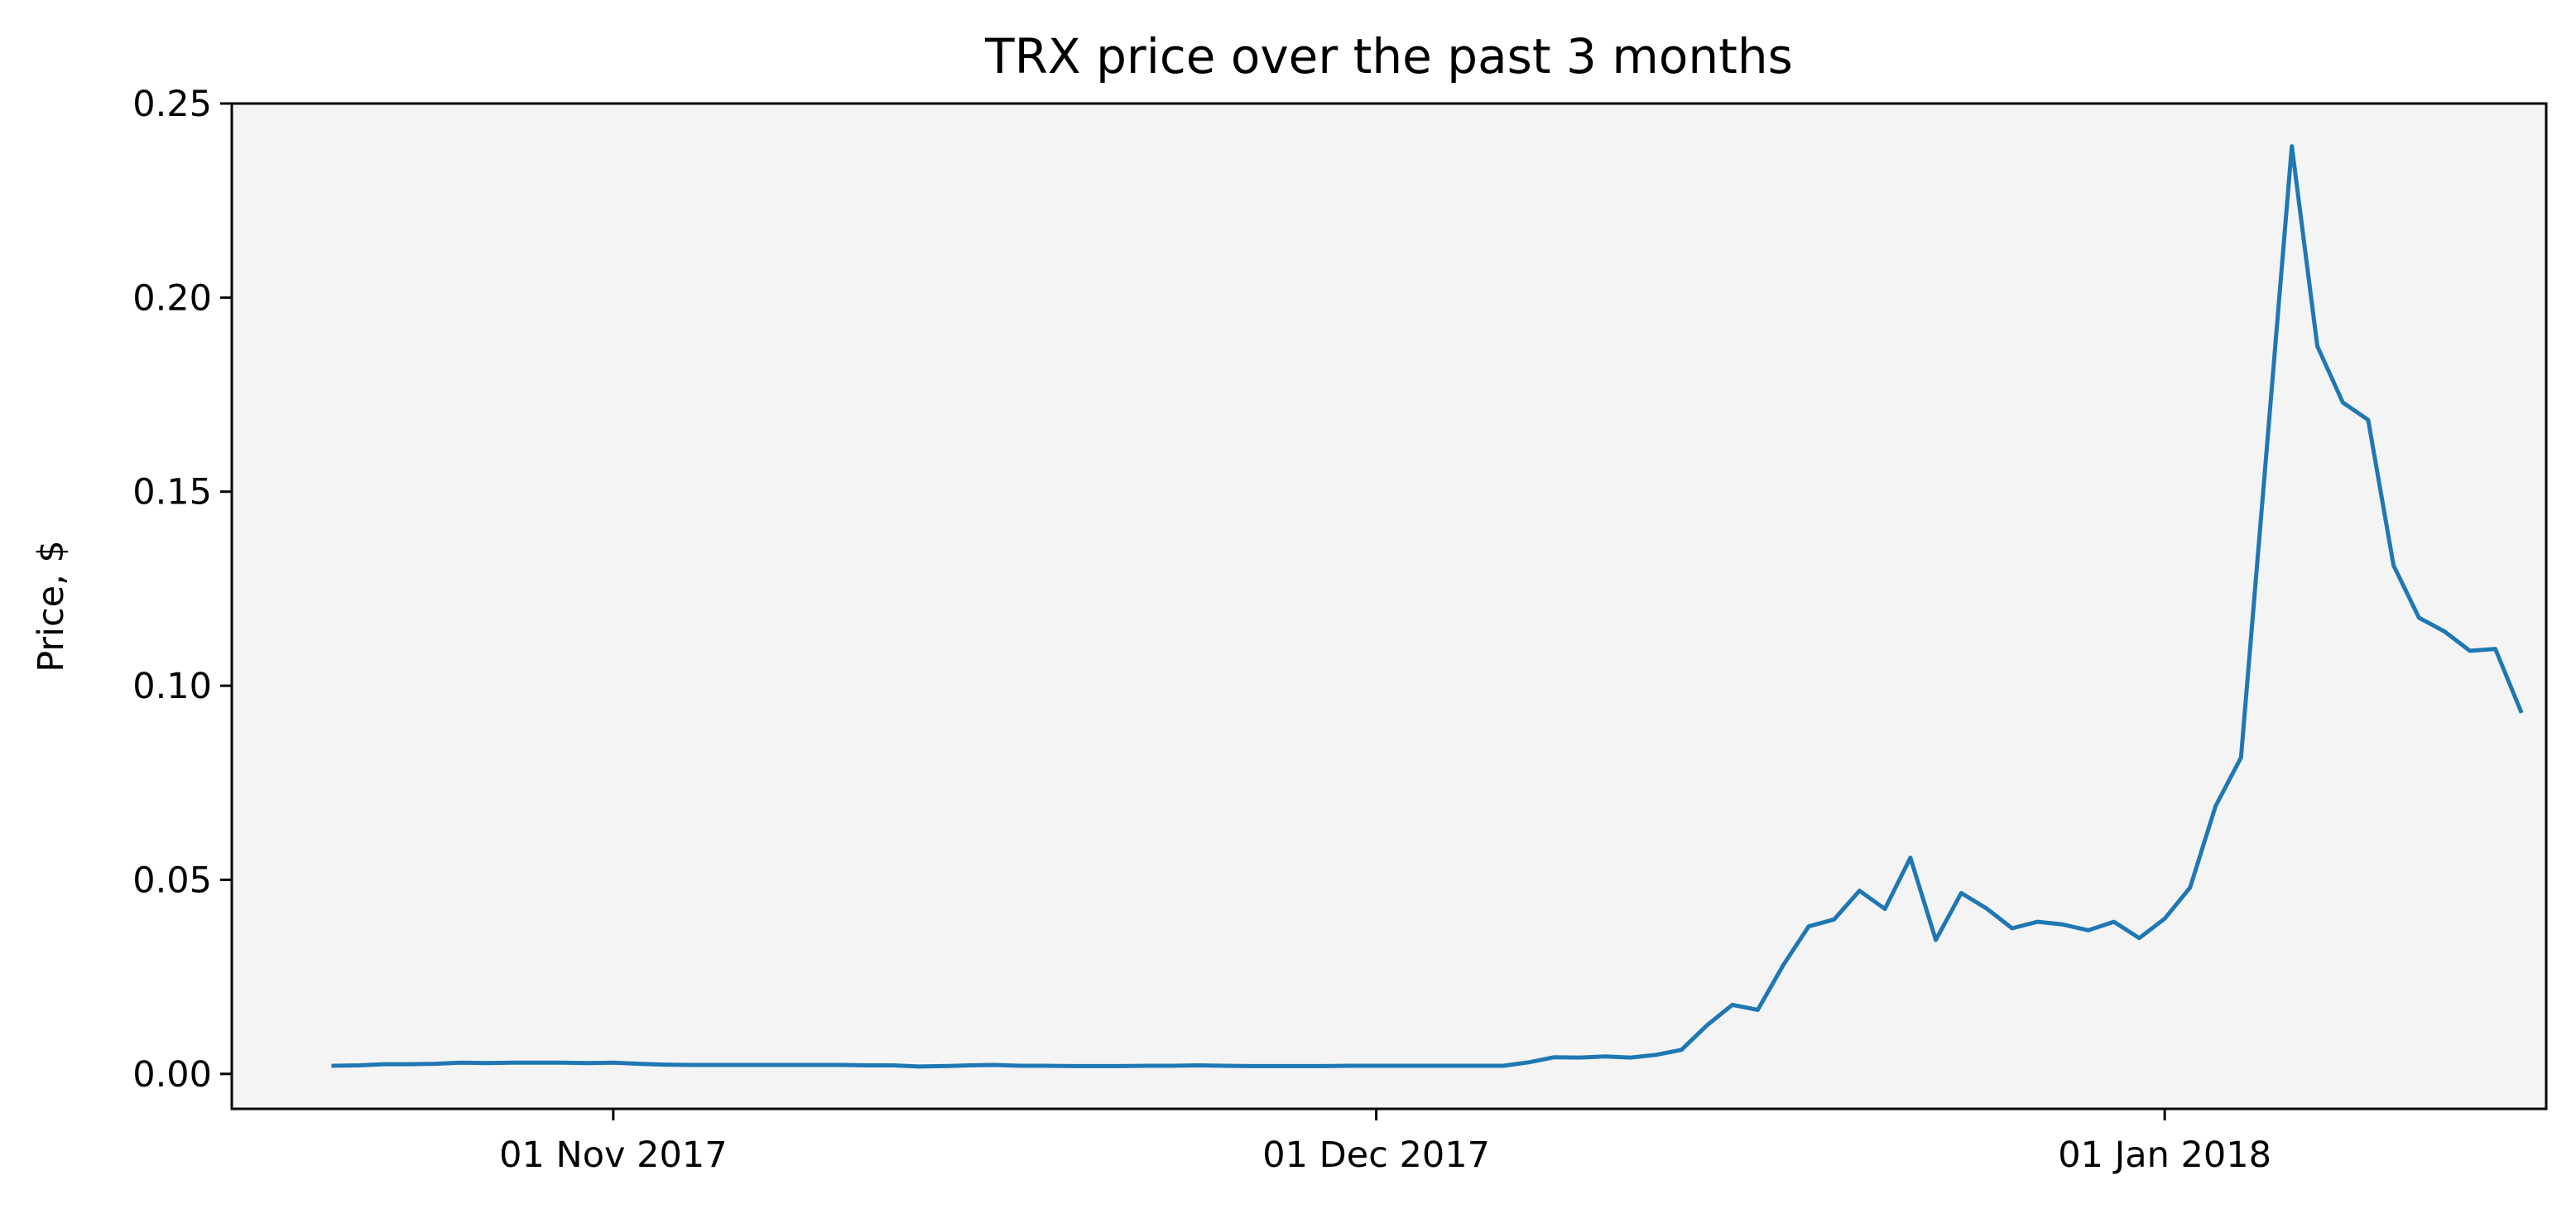 Image resolution: width=2576 pixels, height=1214 pixels. I want to click on y-tick-label: 0.25, so click(172, 104).